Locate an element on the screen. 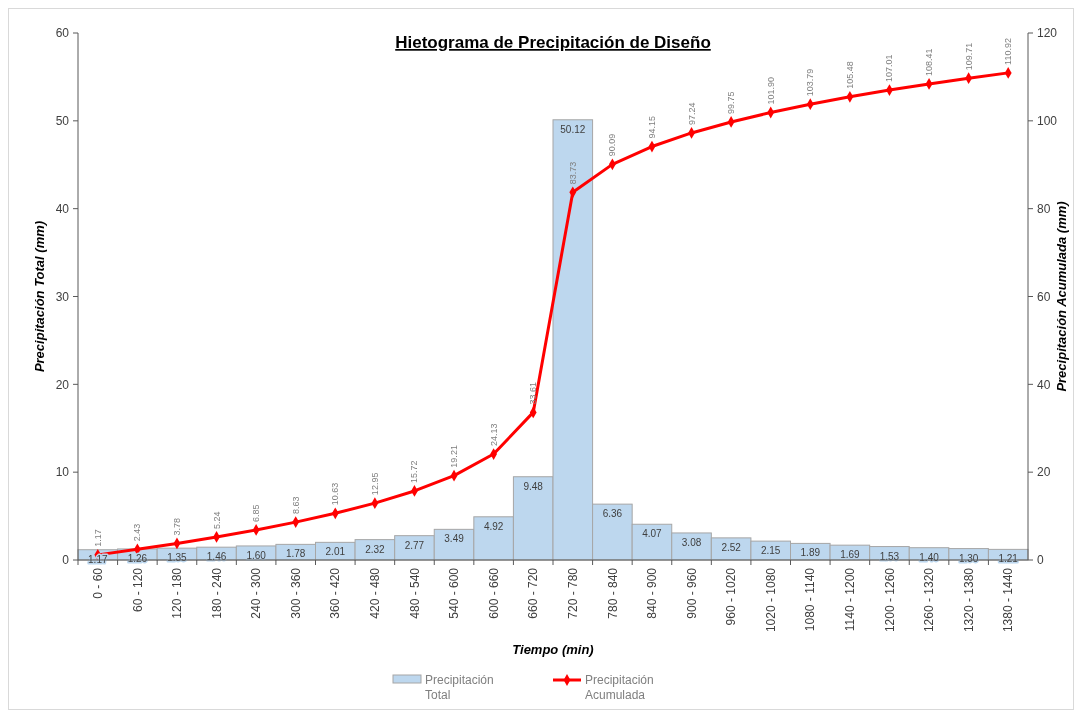  legend-label: Precipitación Total is located at coordinates (459, 687).